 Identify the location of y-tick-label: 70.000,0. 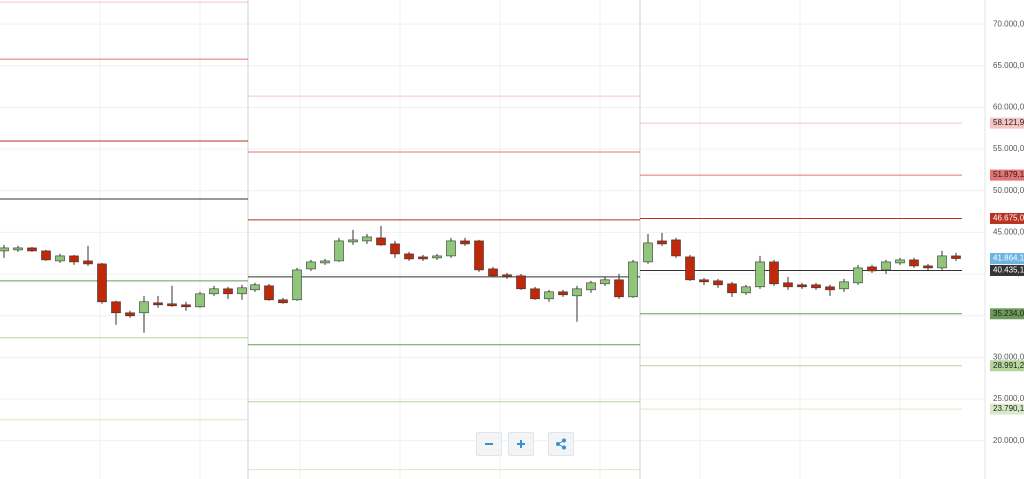
(1008, 23).